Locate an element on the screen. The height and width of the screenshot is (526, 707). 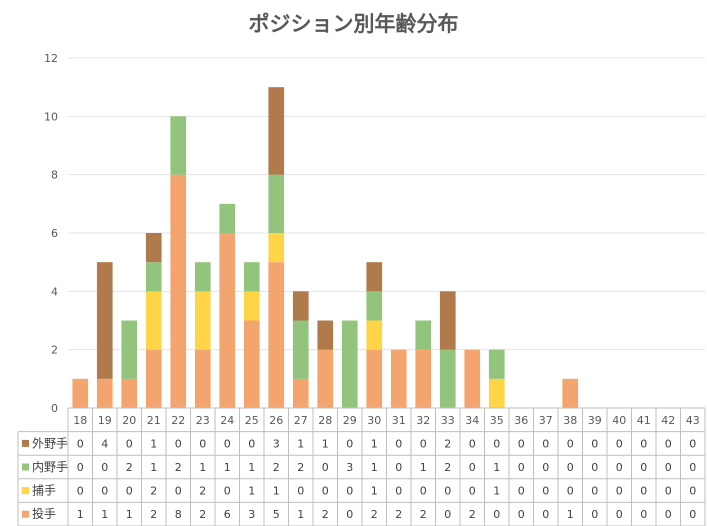
x-tick-label: 22 is located at coordinates (178, 420).